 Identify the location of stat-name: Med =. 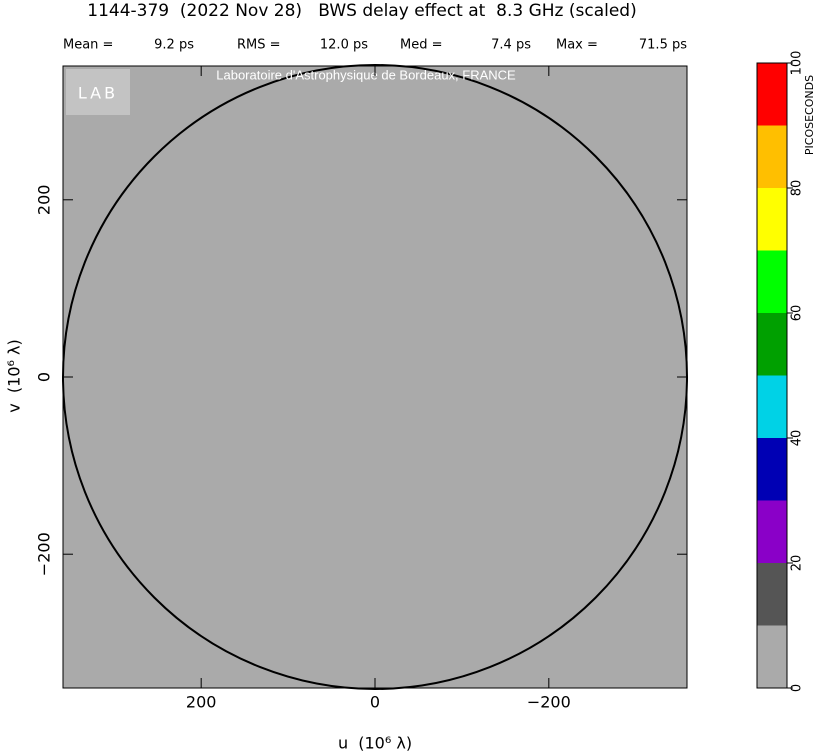
(421, 45).